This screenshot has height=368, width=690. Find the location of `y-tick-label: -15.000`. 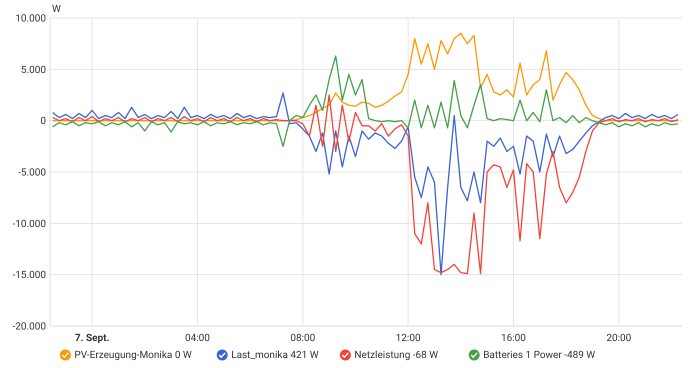

y-tick-label: -15.000 is located at coordinates (29, 276).